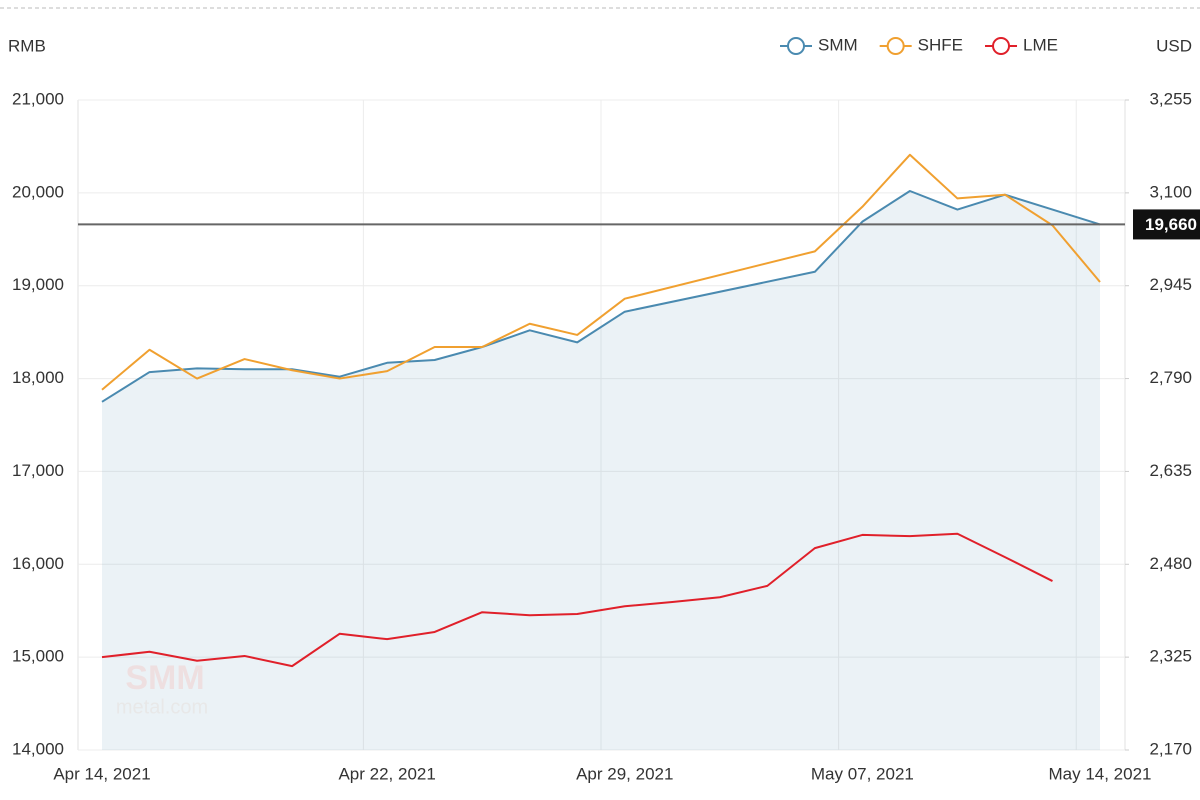  I want to click on legend-label: SHFE, so click(940, 44).